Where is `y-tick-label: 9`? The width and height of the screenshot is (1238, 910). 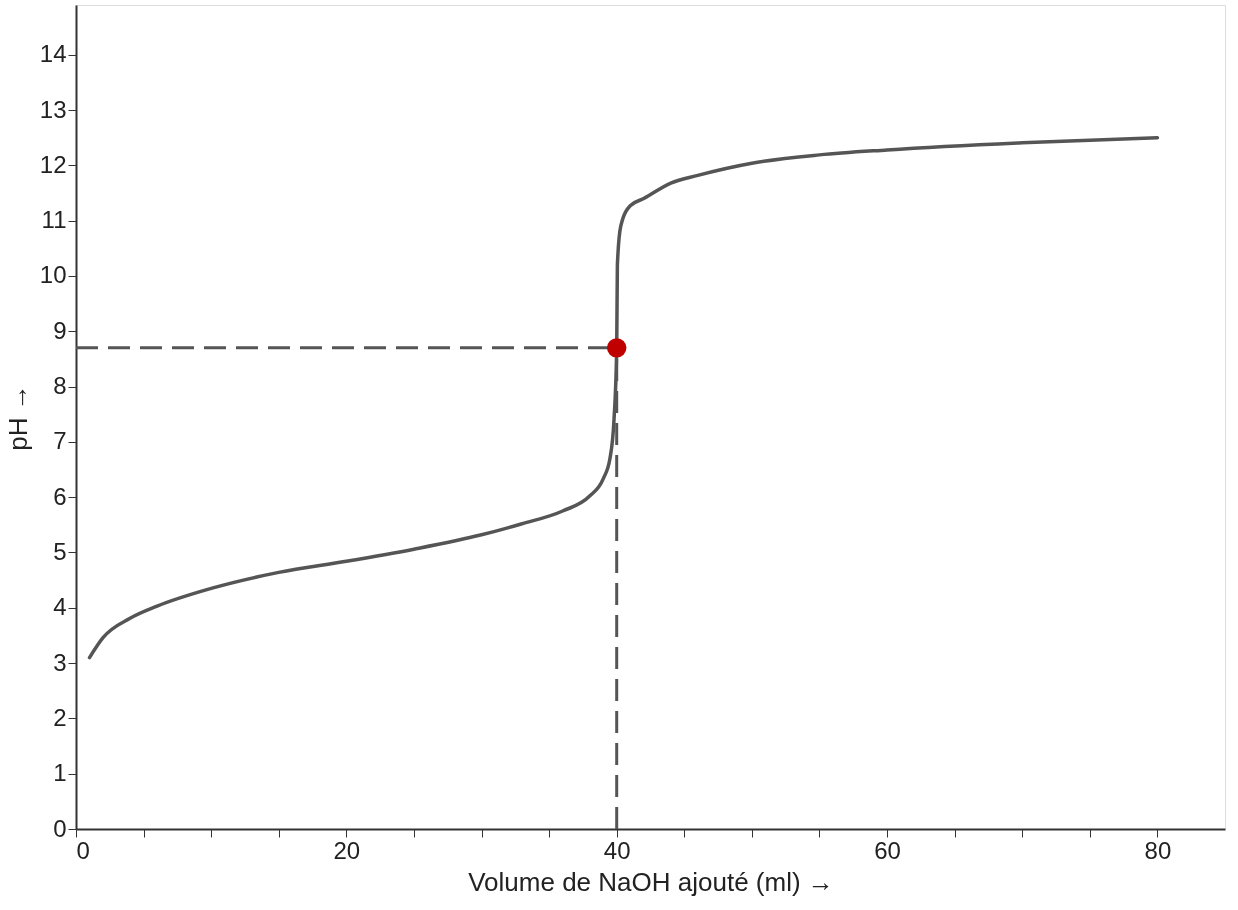
y-tick-label: 9 is located at coordinates (60, 330).